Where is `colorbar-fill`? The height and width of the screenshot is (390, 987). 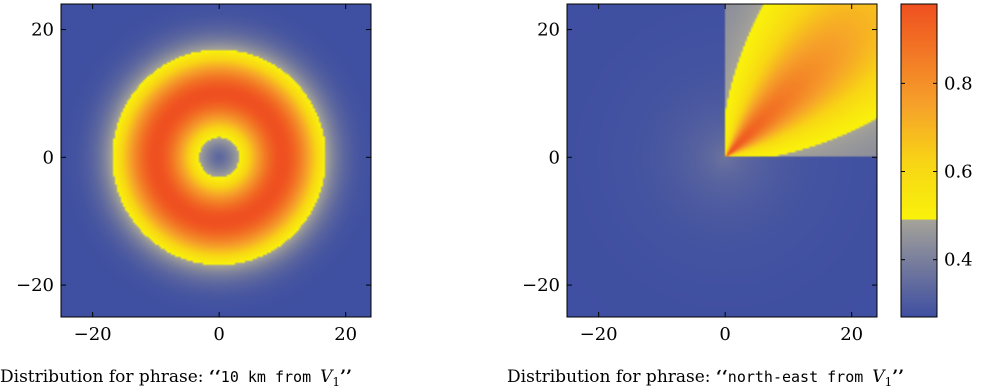 colorbar-fill is located at coordinates (919, 160).